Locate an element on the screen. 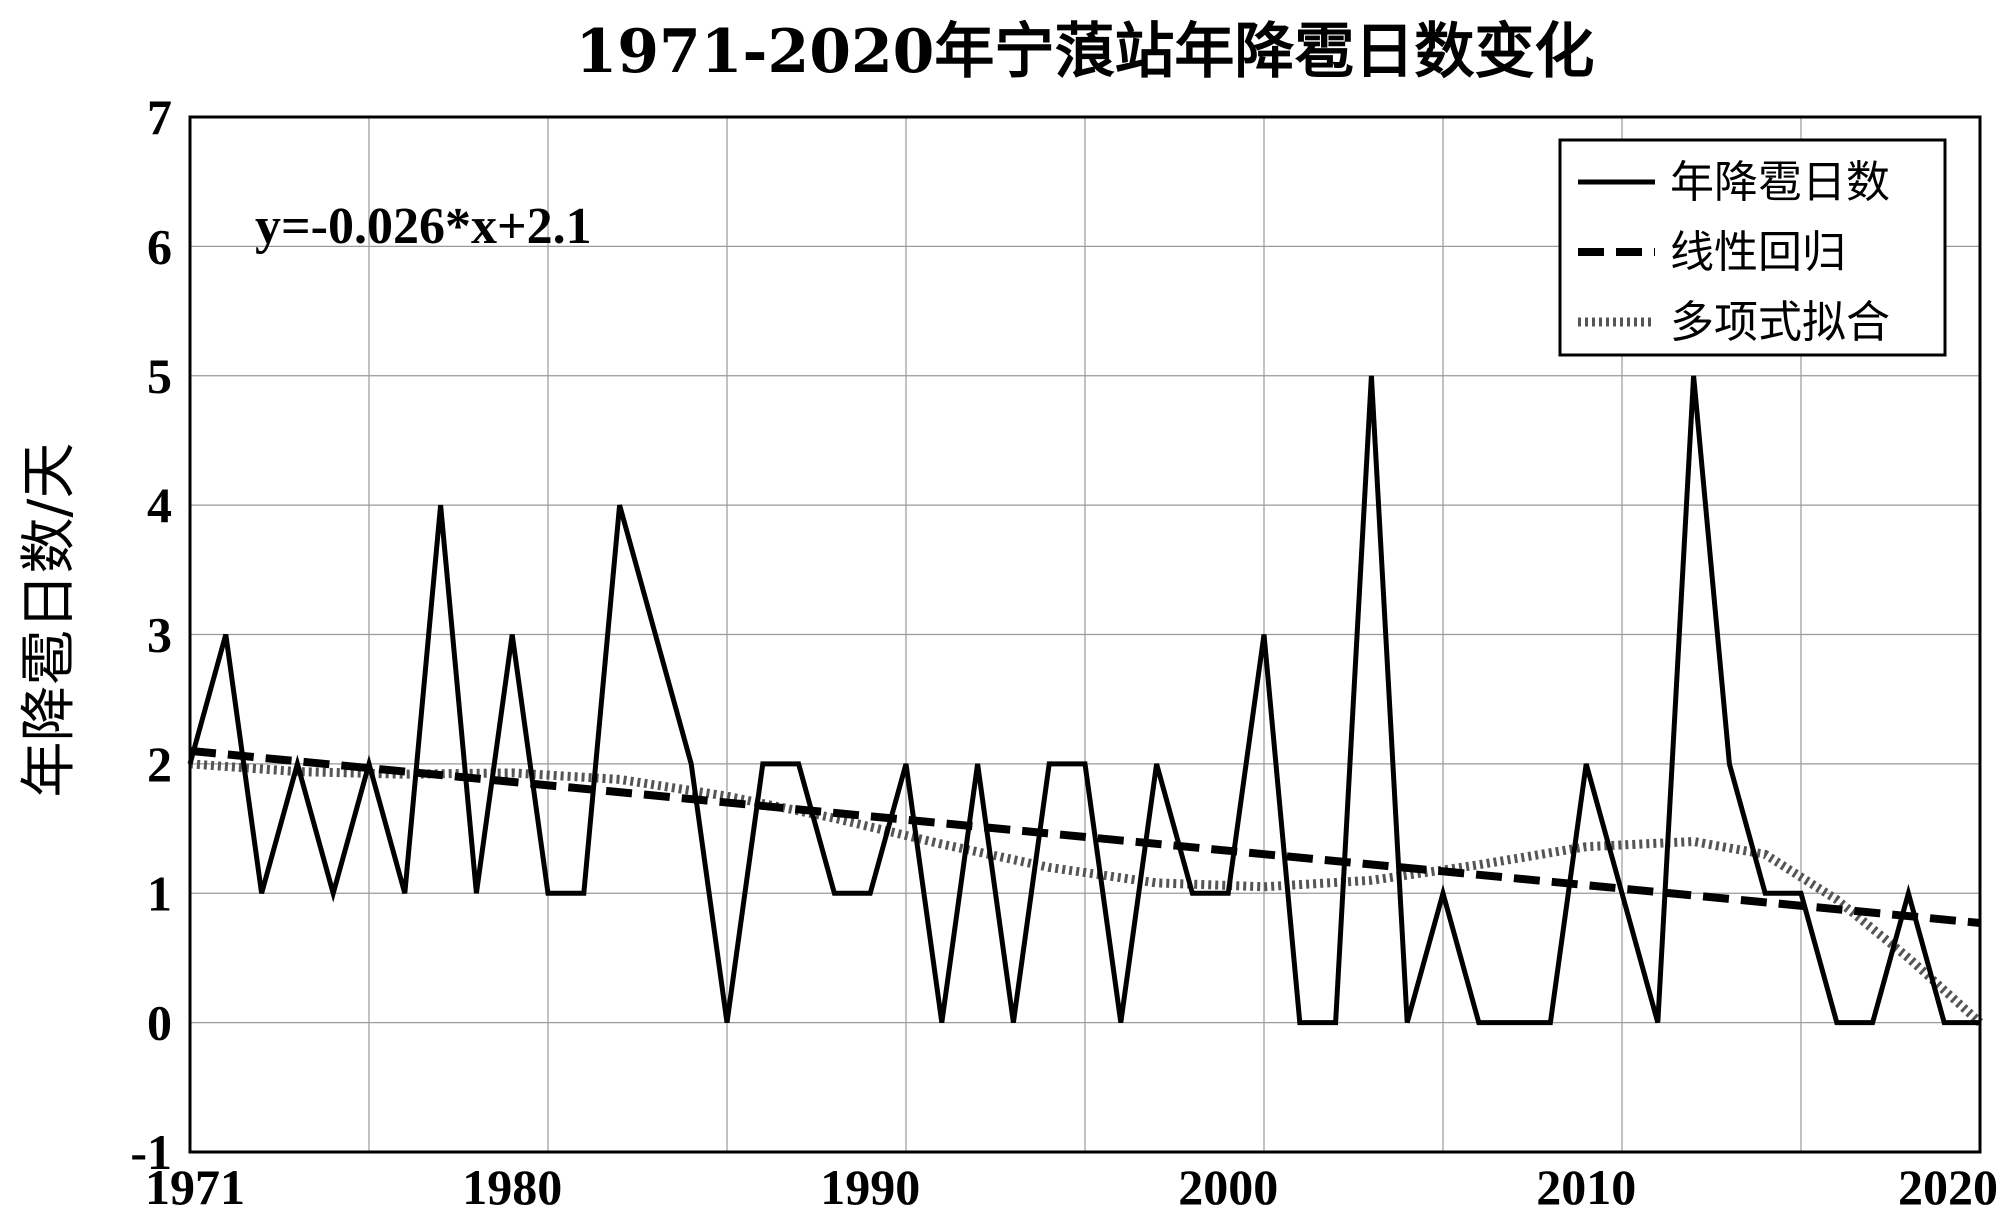 This screenshot has width=2000, height=1228. regression-equation: y=-0.026*x+2.1 is located at coordinates (423, 226).